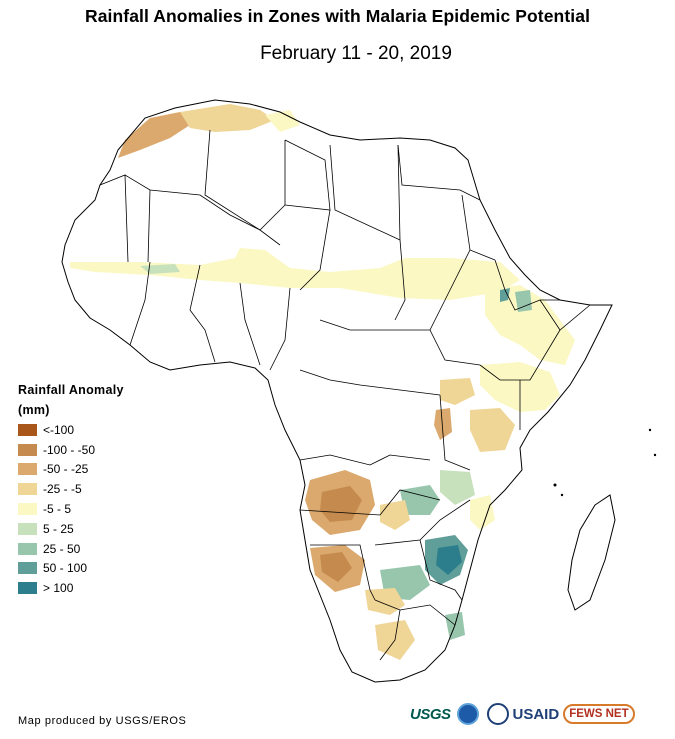 The image size is (675, 739). What do you see at coordinates (34, 410) in the screenshot?
I see `legend-unit: (mm)` at bounding box center [34, 410].